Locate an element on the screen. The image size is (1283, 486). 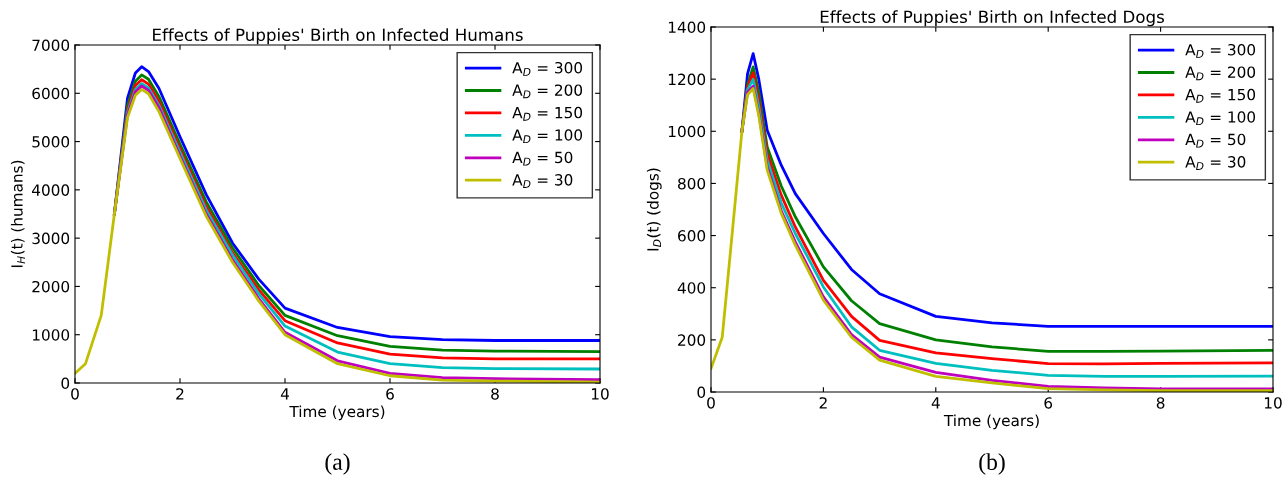
y-tick-label: 5000 is located at coordinates (51, 142).